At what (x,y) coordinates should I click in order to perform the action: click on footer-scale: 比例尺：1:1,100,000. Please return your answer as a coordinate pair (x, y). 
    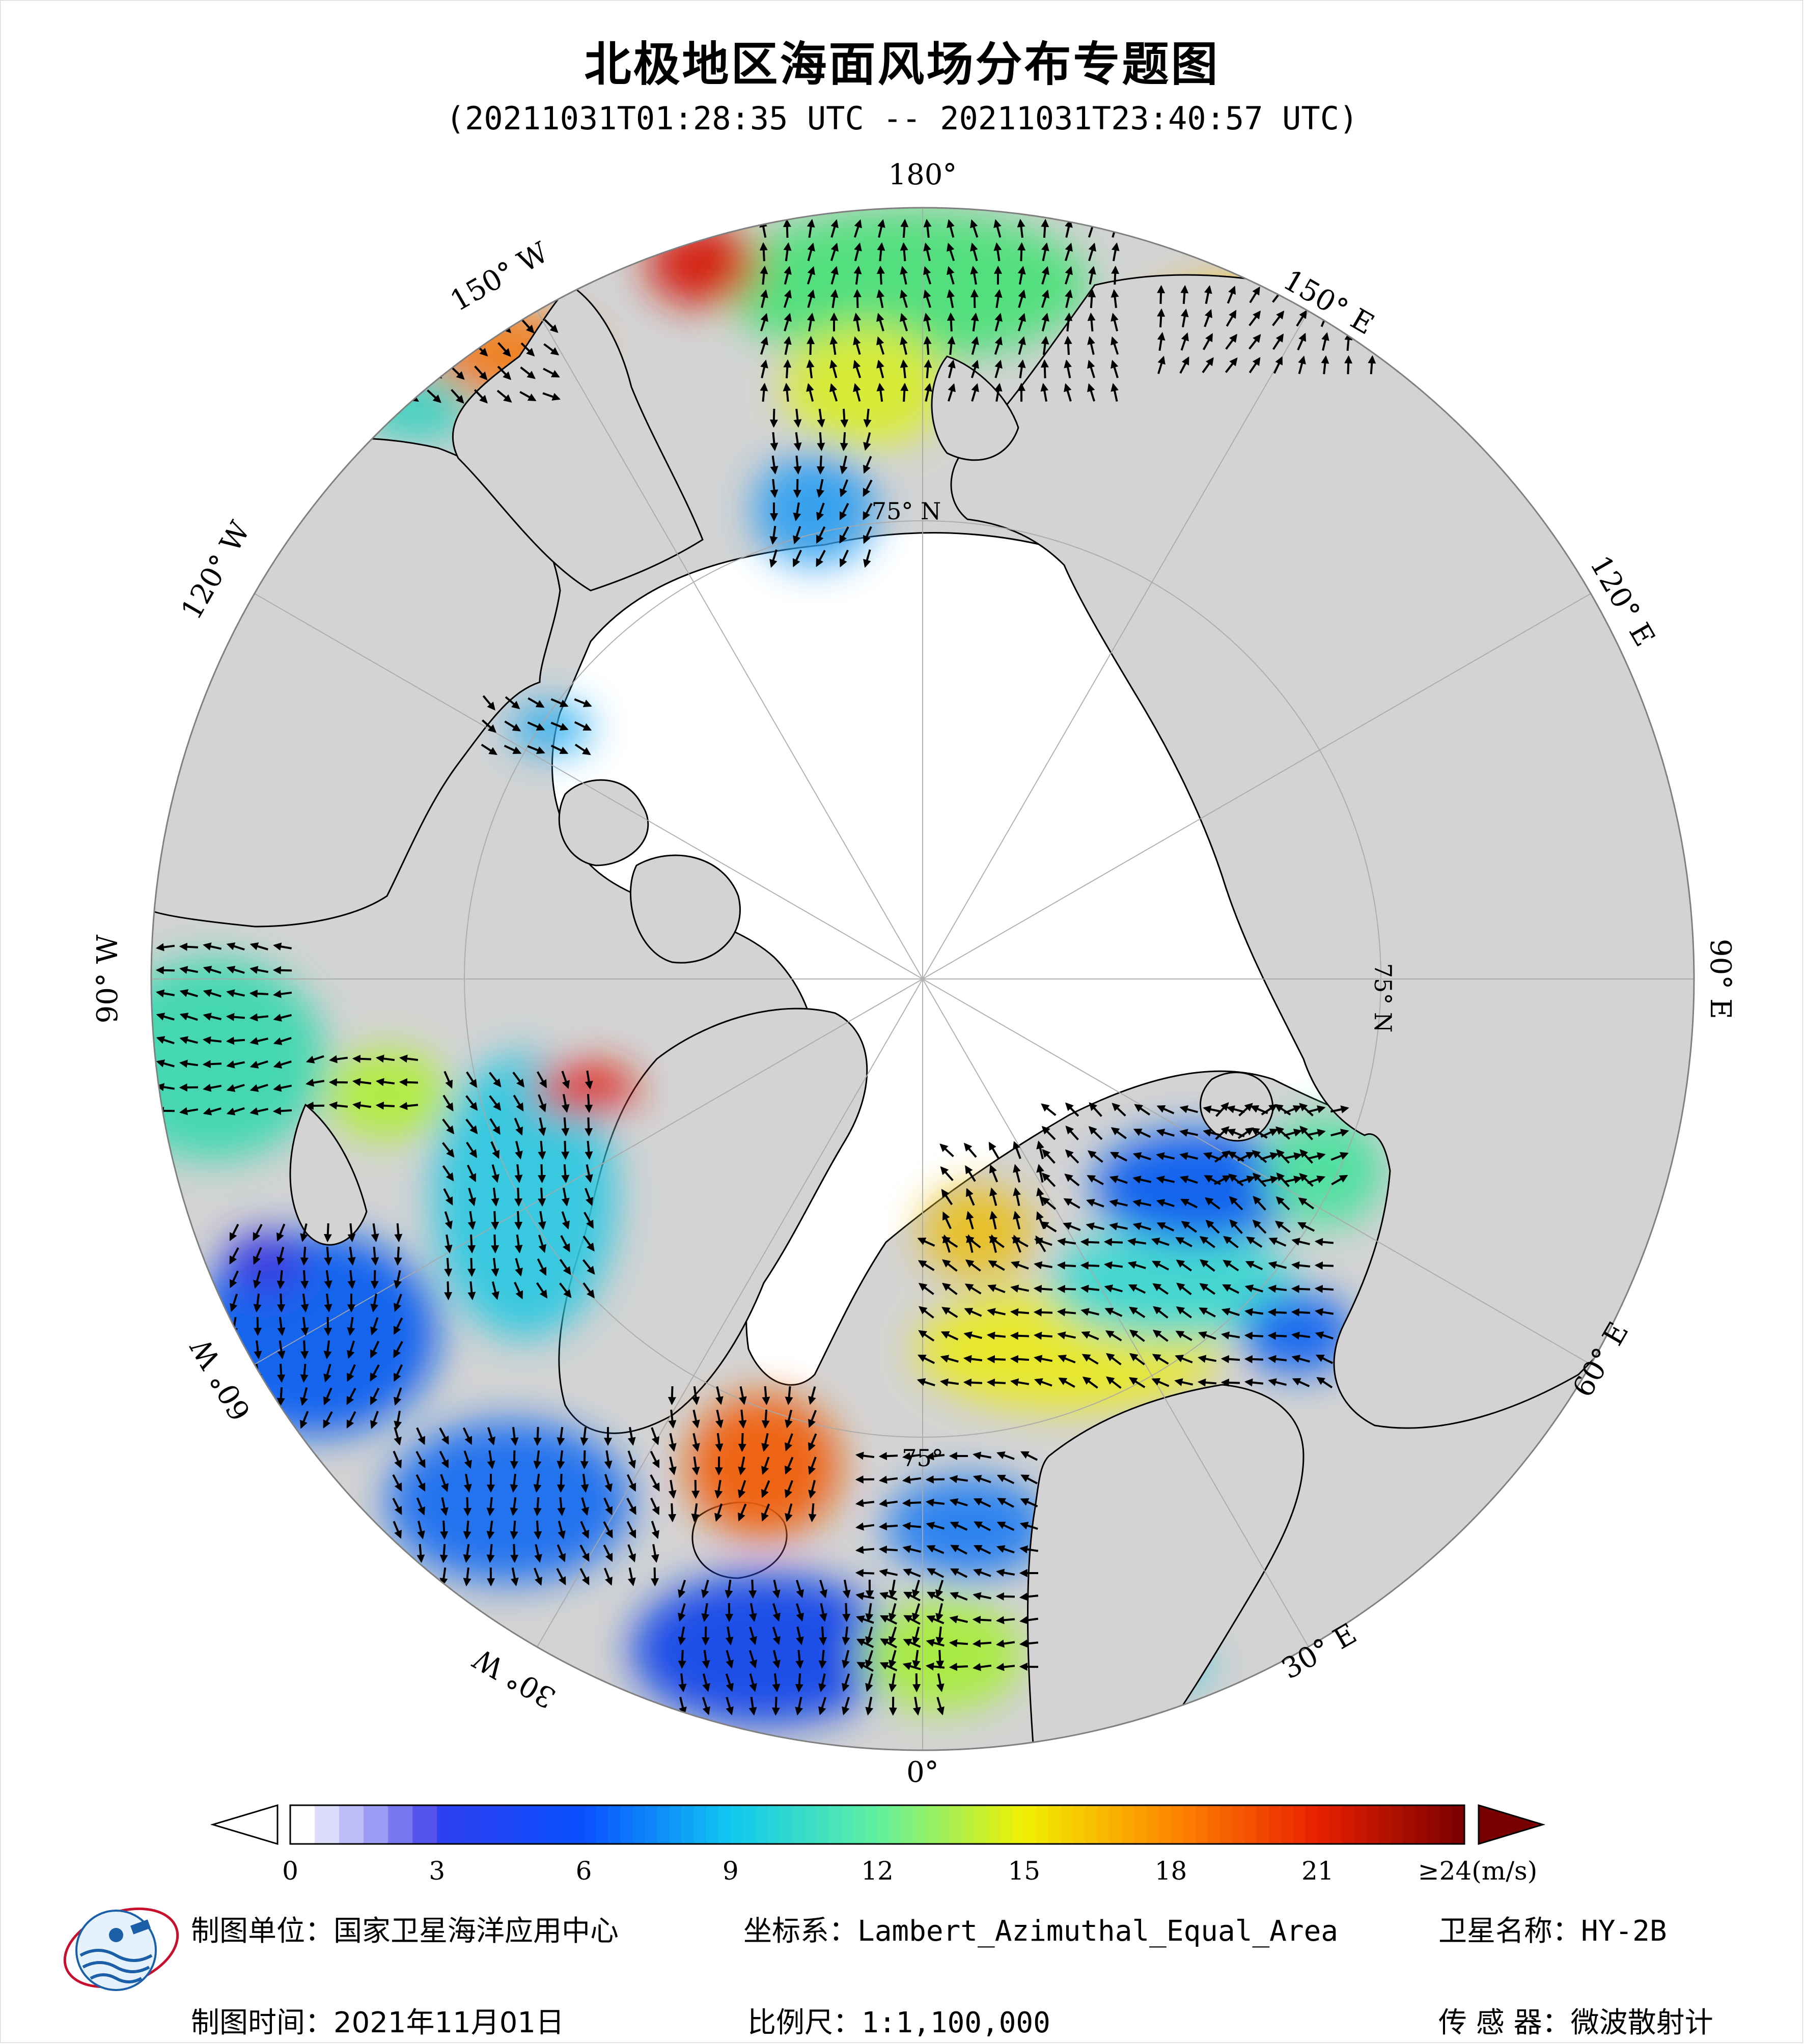
    Looking at the image, I should click on (898, 2020).